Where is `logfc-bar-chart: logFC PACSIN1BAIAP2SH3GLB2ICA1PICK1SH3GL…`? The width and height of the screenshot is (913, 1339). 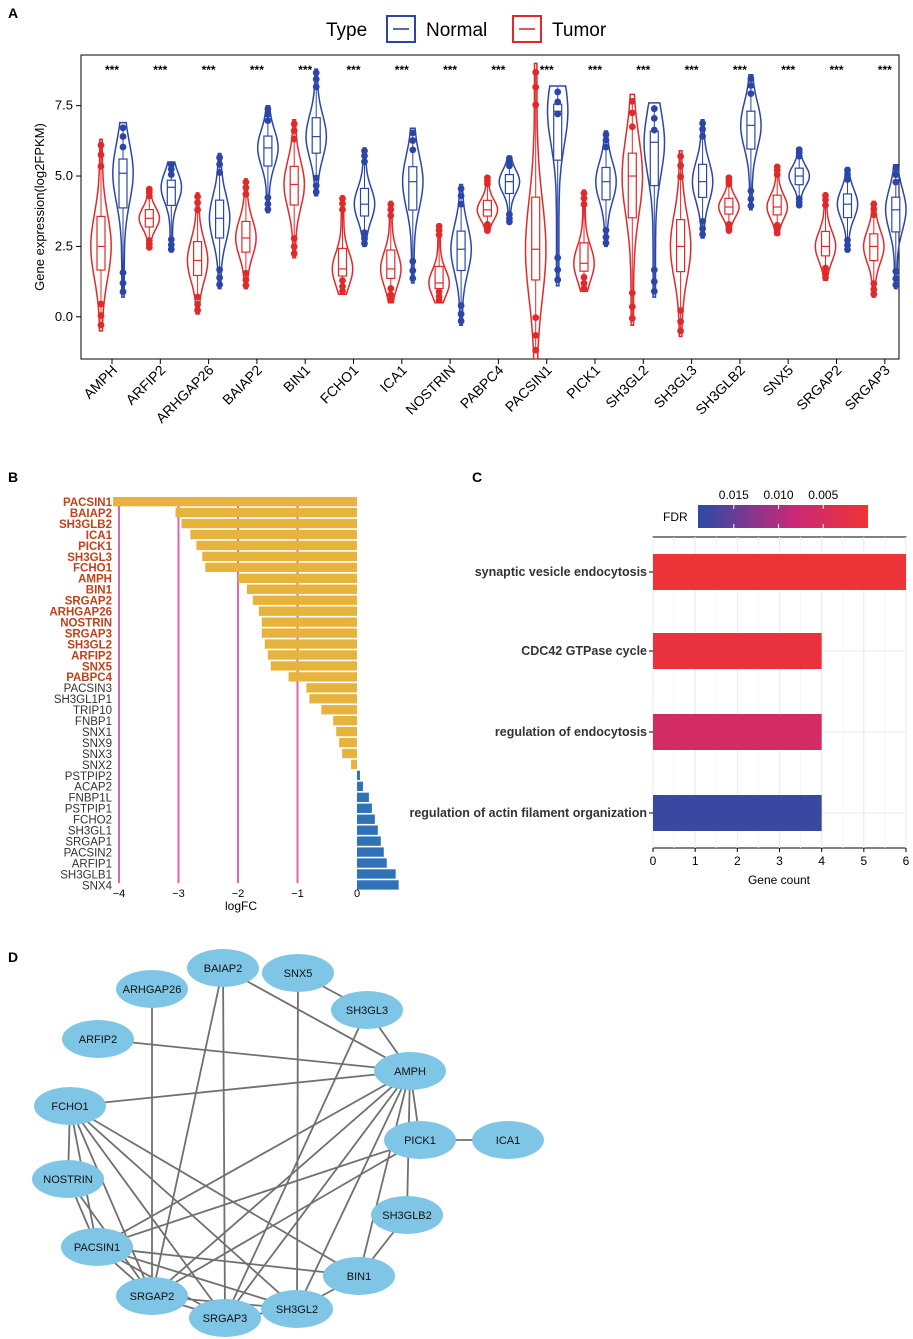
logfc-bar-chart: logFC PACSIN1BAIAP2SH3GLB2ICA1PICK1SH3GL… is located at coordinates (224, 705).